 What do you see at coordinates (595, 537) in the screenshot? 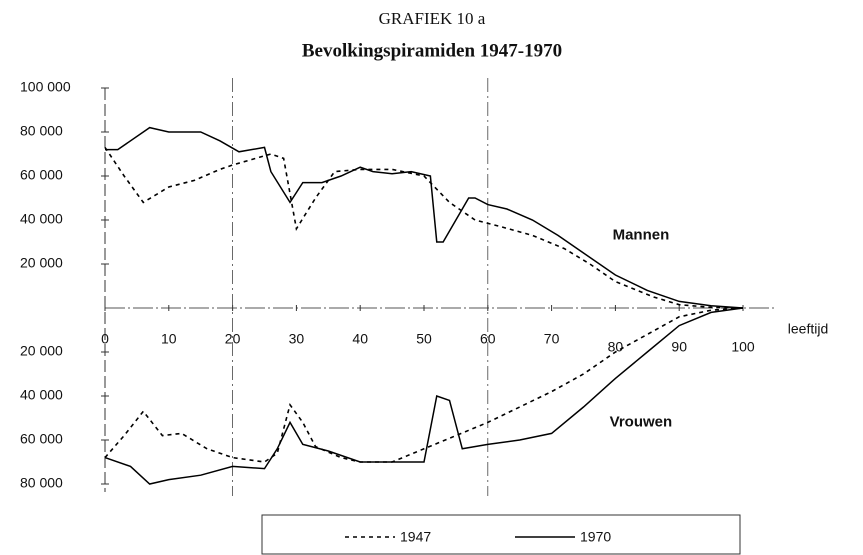
I see `legend-label: 1970` at bounding box center [595, 537].